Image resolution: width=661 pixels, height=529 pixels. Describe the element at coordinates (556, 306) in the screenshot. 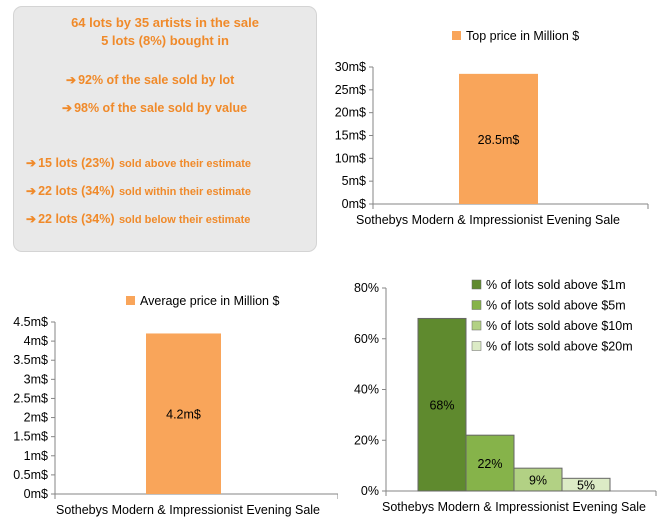

I see `legend-label: % of lots sold above $5m` at that location.